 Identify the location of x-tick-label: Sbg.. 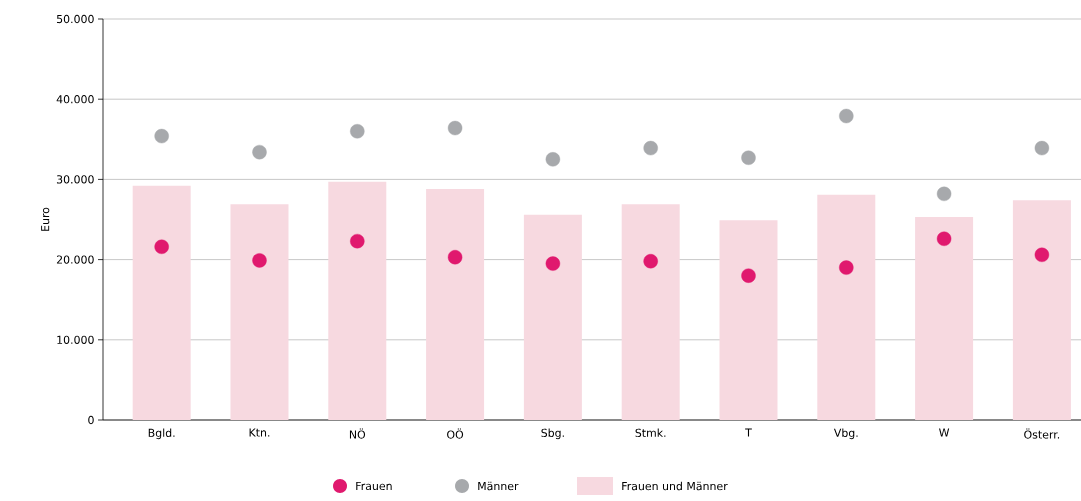
(552, 434).